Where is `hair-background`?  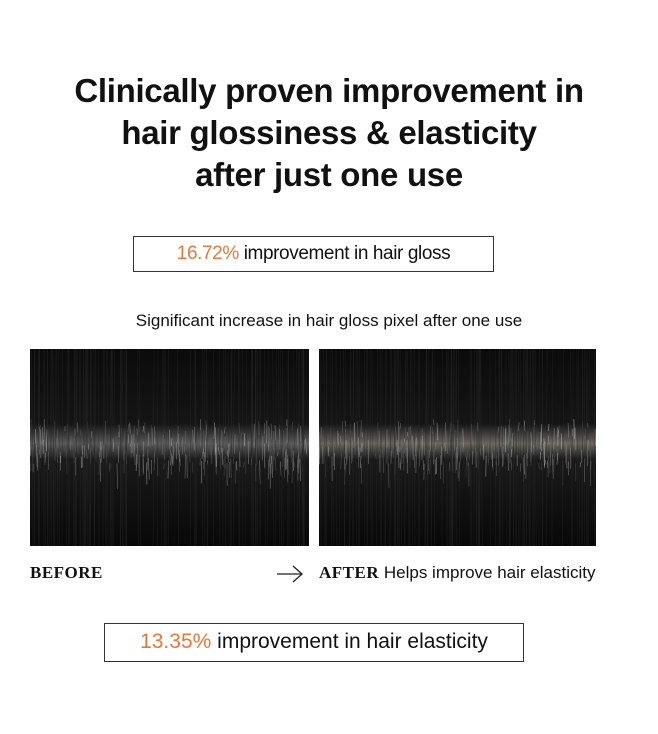 hair-background is located at coordinates (457, 447).